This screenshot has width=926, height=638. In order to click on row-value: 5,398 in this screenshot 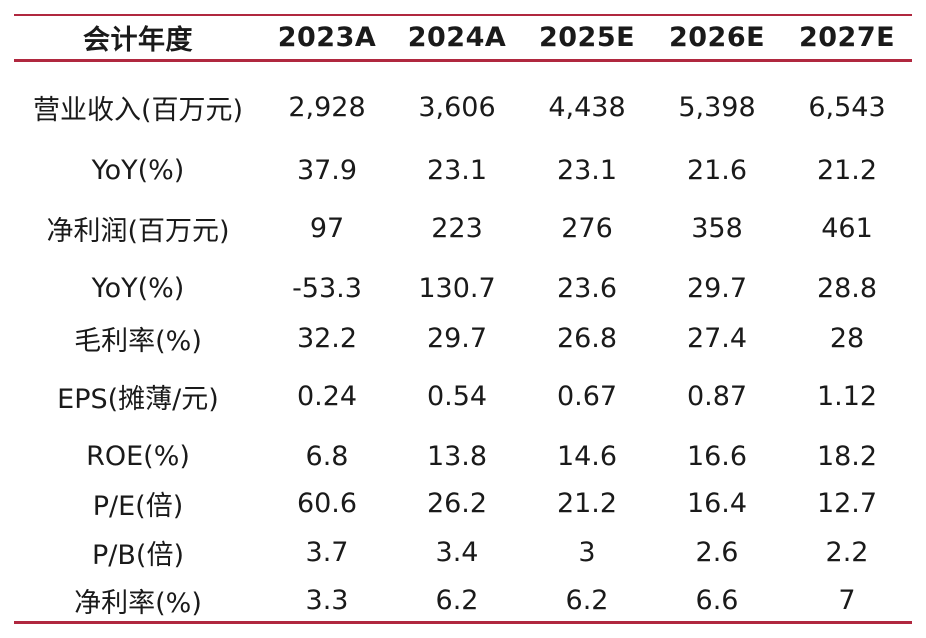, I will do `click(717, 107)`.